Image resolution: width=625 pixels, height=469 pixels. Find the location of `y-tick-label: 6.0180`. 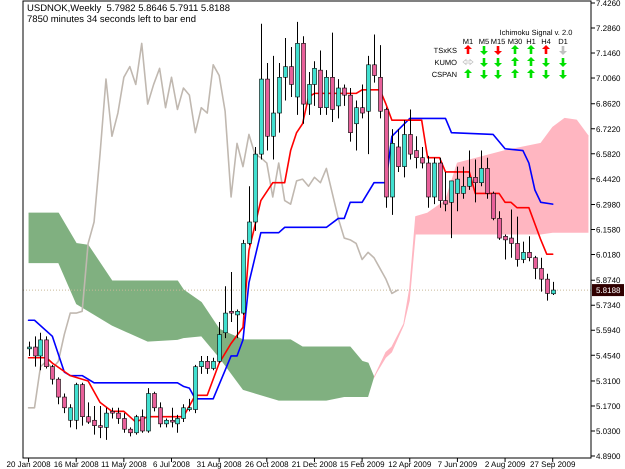

y-tick-label: 6.0180 is located at coordinates (609, 255).